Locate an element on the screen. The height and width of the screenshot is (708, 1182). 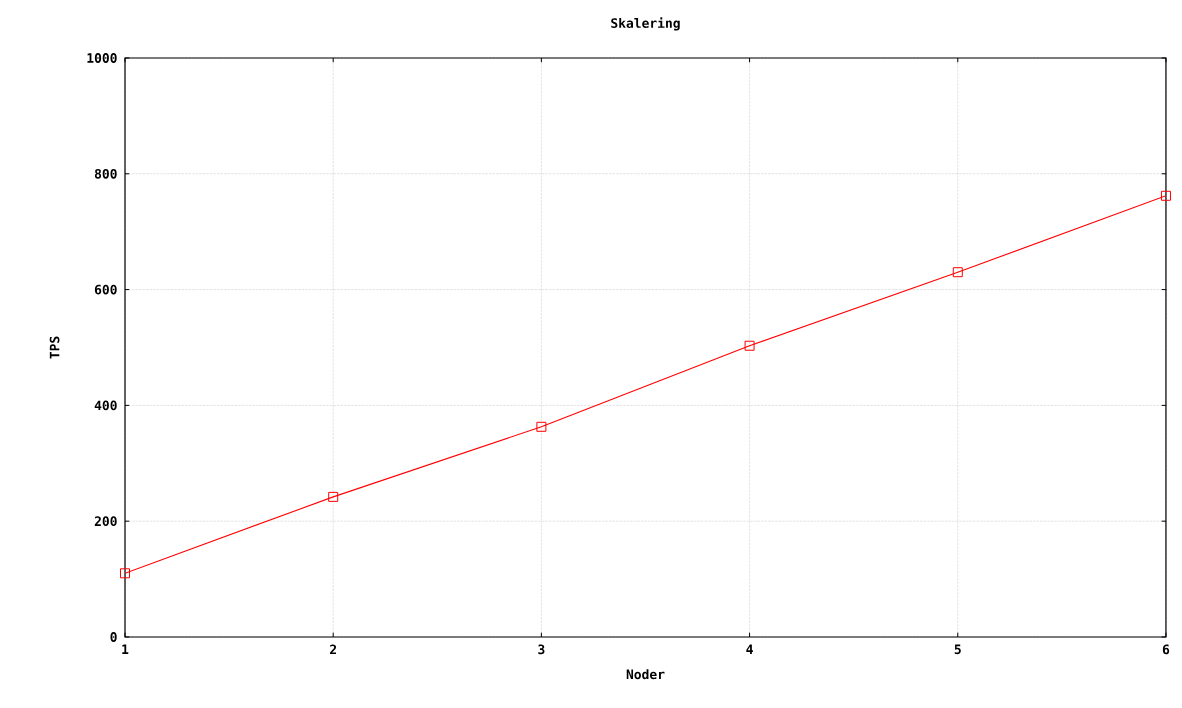
y-tick-label: 200 is located at coordinates (105, 521).